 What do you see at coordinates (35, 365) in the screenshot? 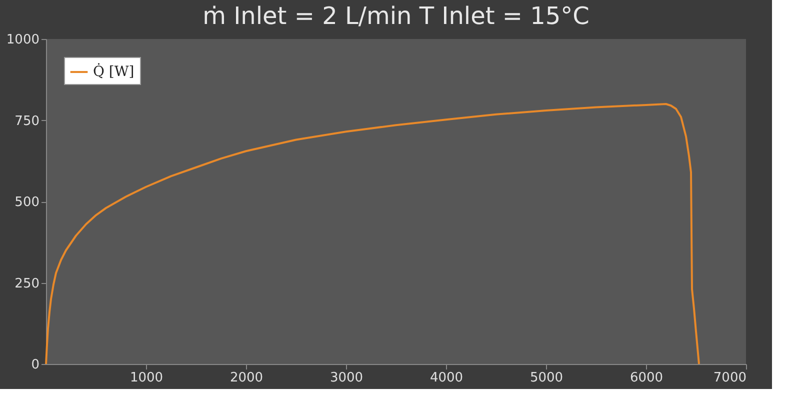
I see `y-tick-label: 0` at bounding box center [35, 365].